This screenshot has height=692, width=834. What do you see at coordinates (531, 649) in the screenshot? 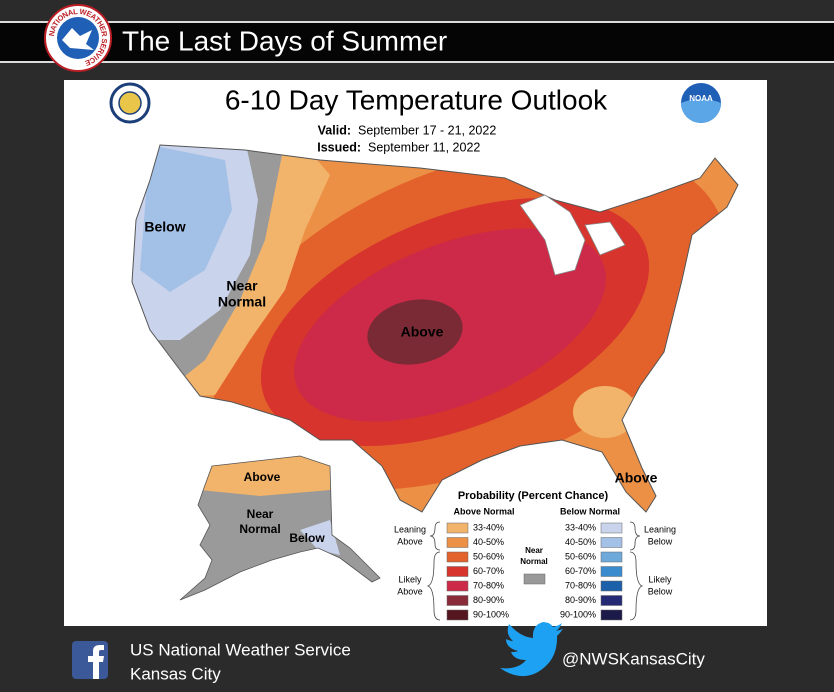
I see `twitter-icon` at bounding box center [531, 649].